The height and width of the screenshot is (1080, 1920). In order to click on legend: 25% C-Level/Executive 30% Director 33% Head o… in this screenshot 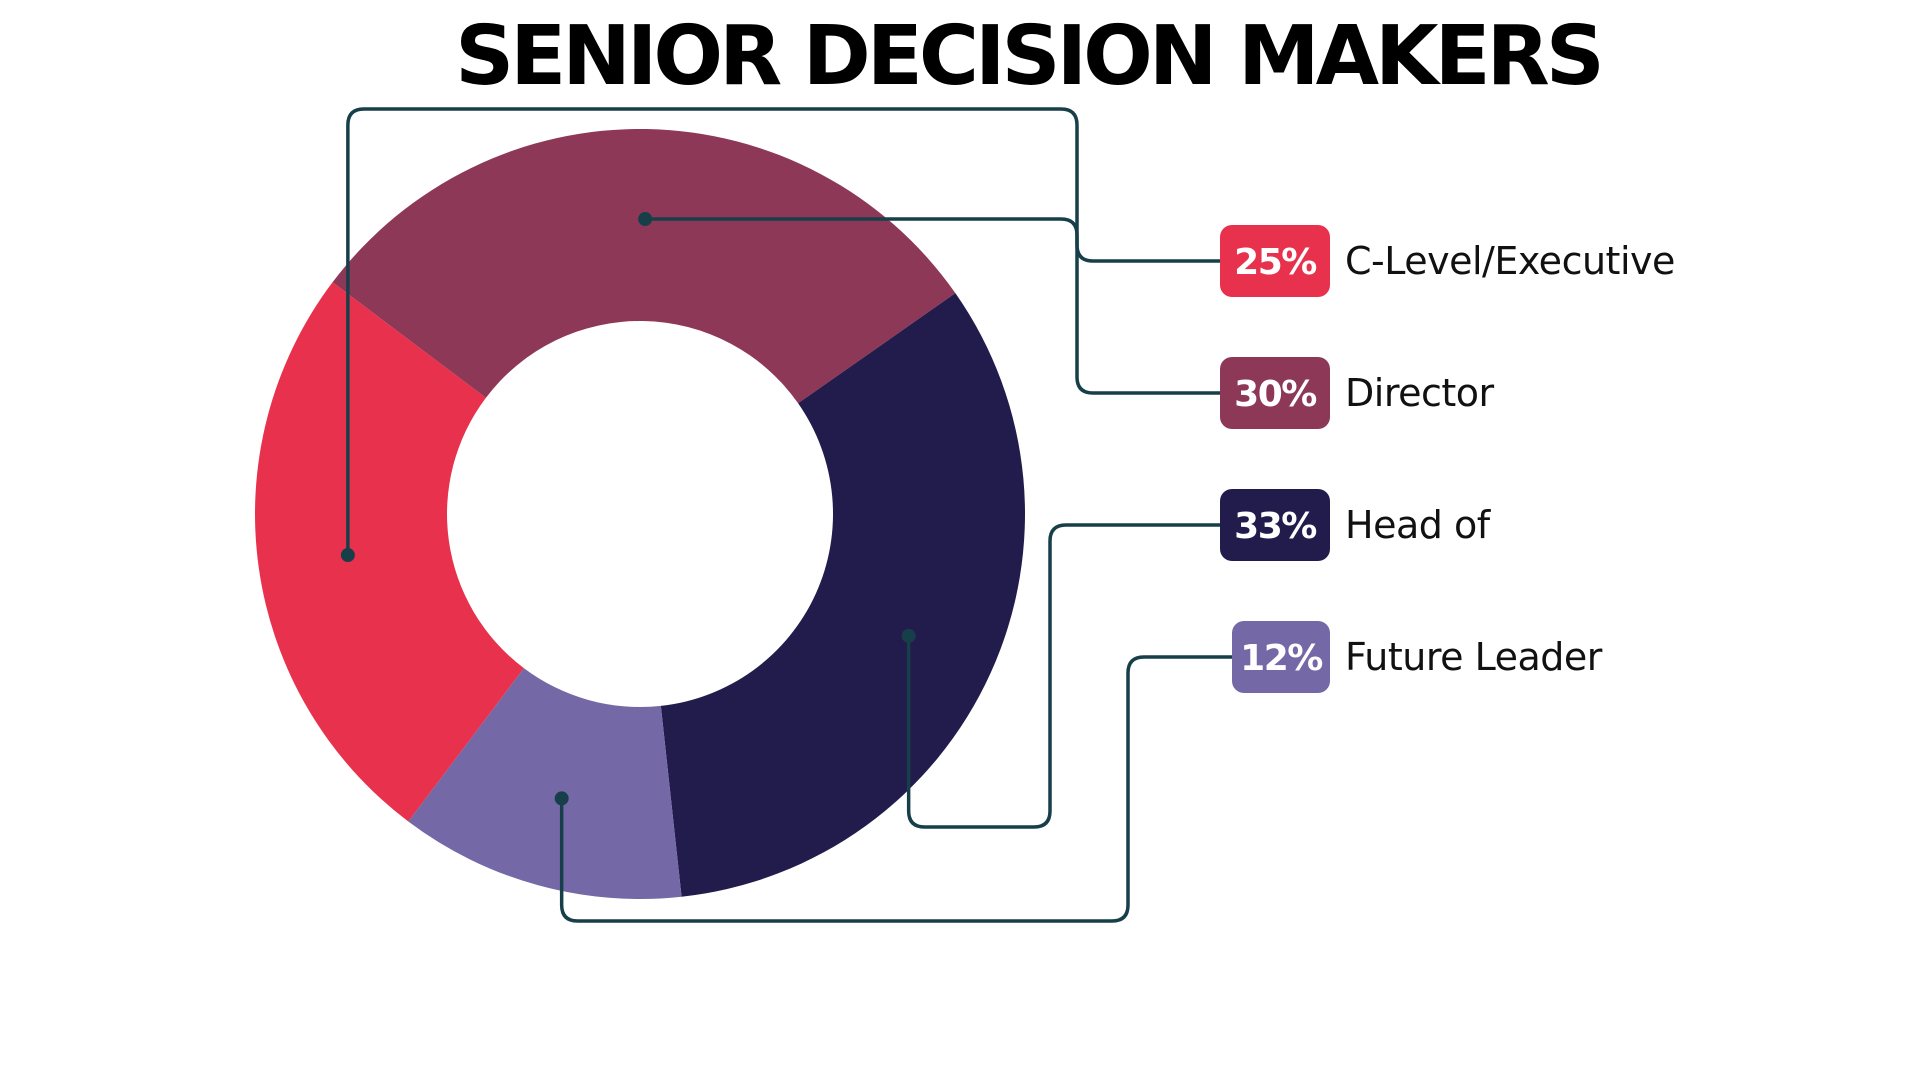, I will do `click(1447, 459)`.